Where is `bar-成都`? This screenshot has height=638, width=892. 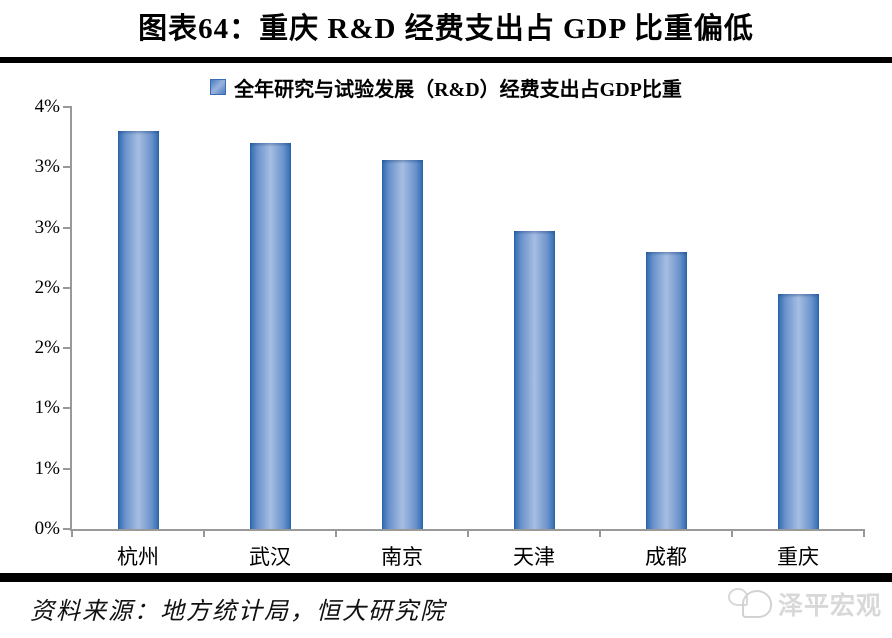
bar-成都 is located at coordinates (666, 390).